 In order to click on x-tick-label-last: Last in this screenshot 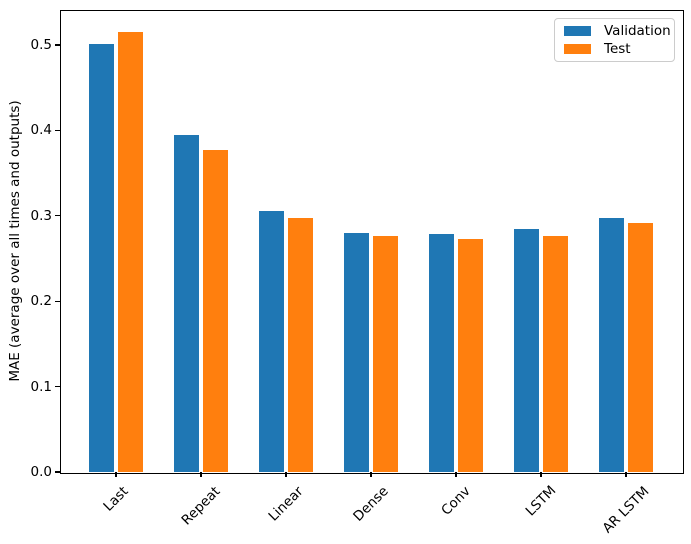, I will do `click(116, 498)`.